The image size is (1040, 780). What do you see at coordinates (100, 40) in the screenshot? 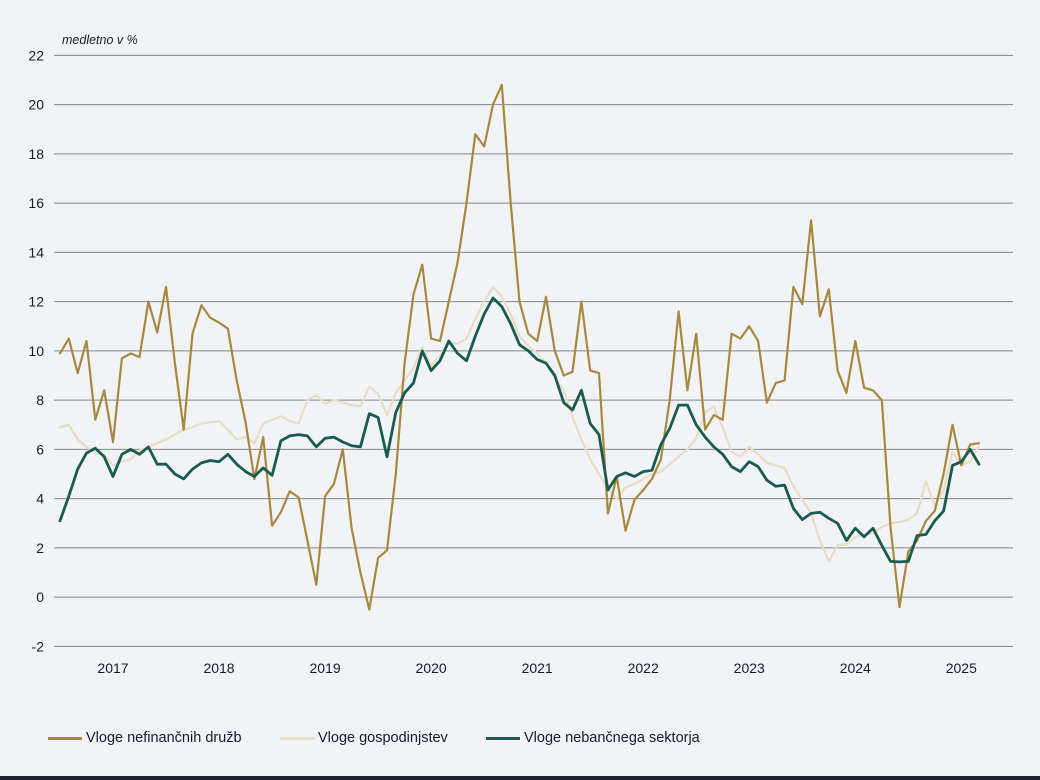
I see `chart-title: medletno v %` at bounding box center [100, 40].